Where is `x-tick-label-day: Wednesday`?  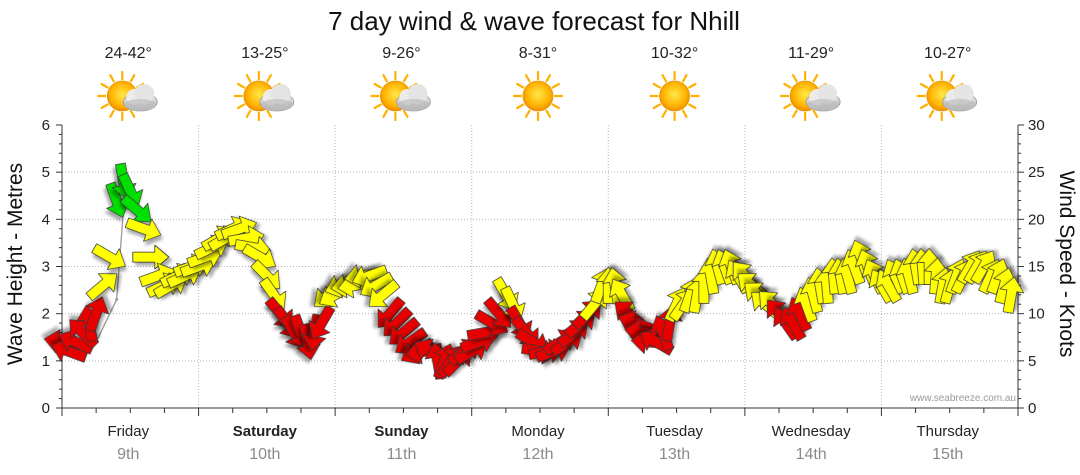
x-tick-label-day: Wednesday is located at coordinates (811, 431).